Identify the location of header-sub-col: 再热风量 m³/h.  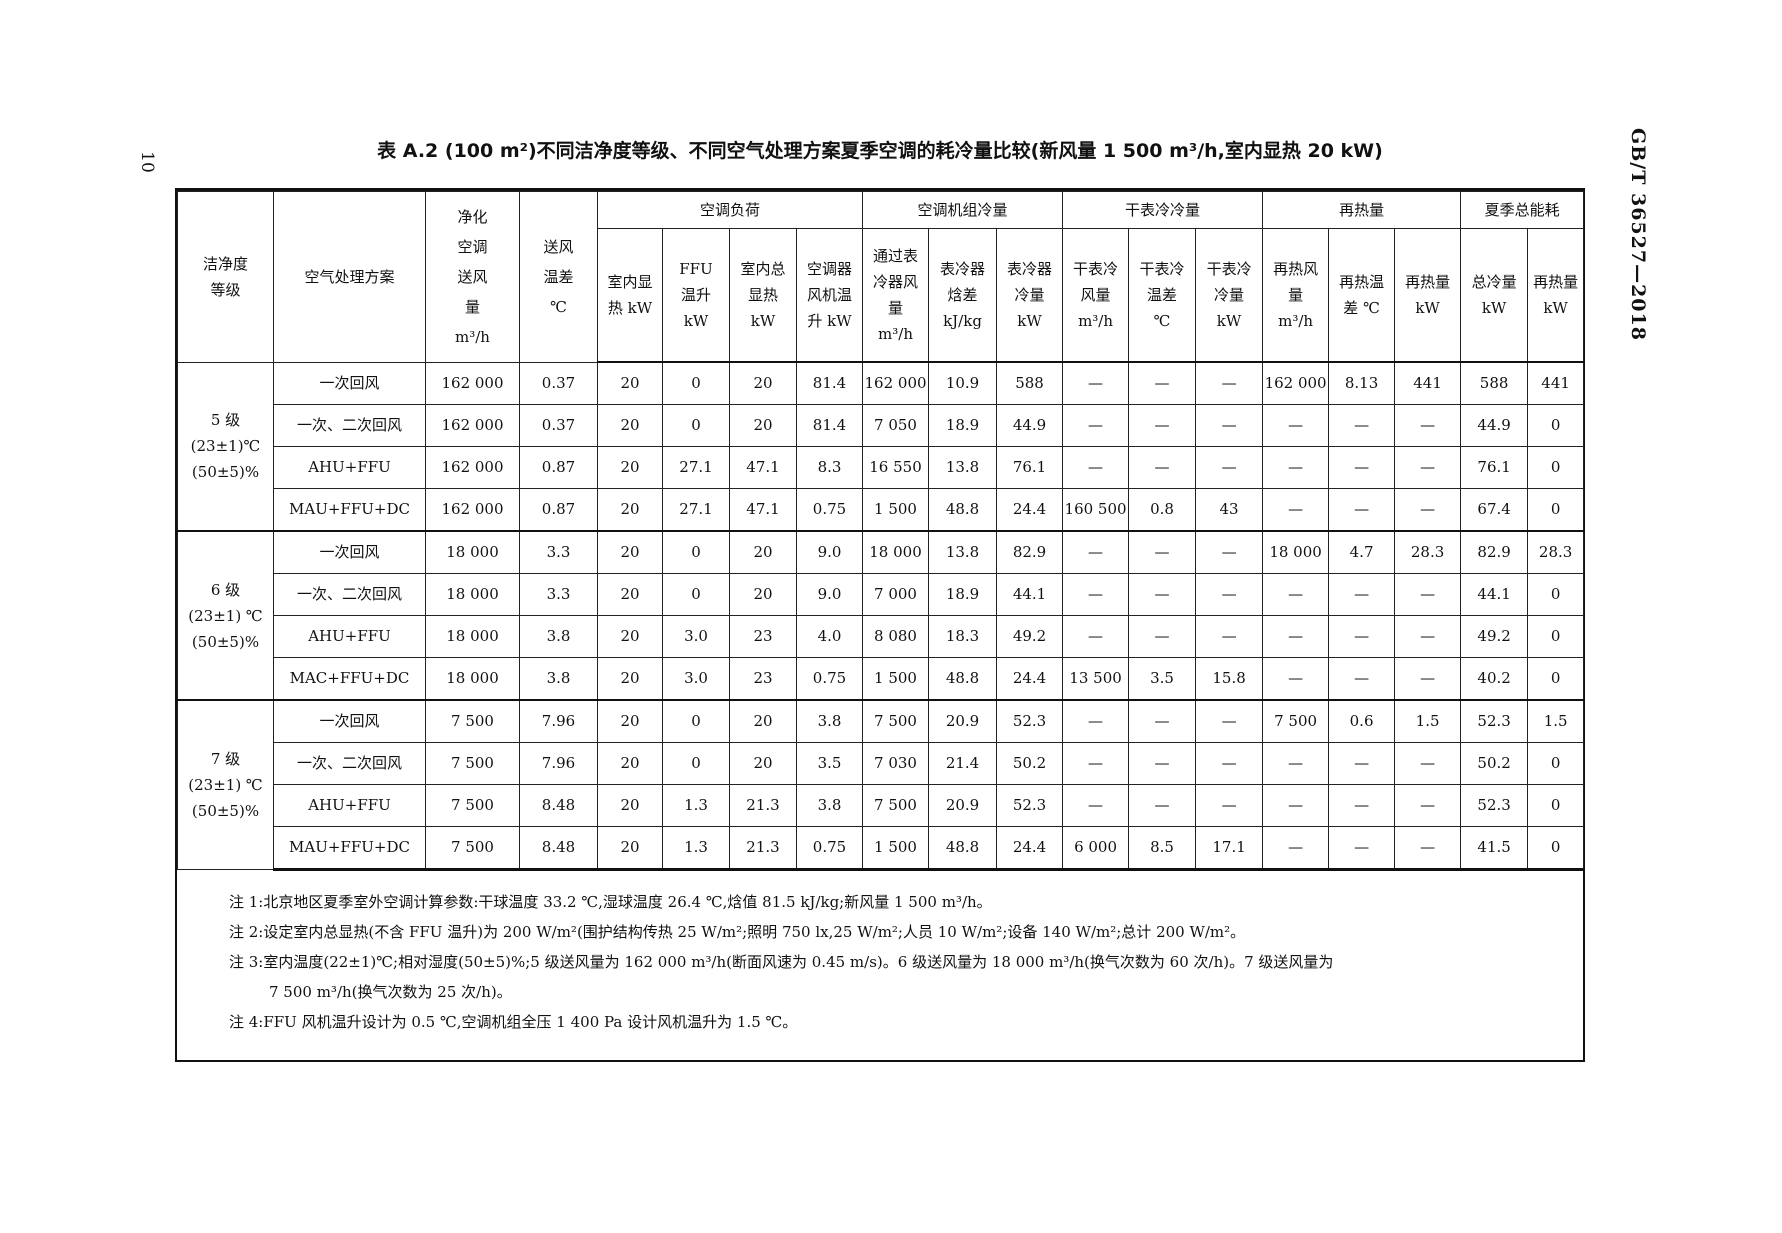
(1296, 295).